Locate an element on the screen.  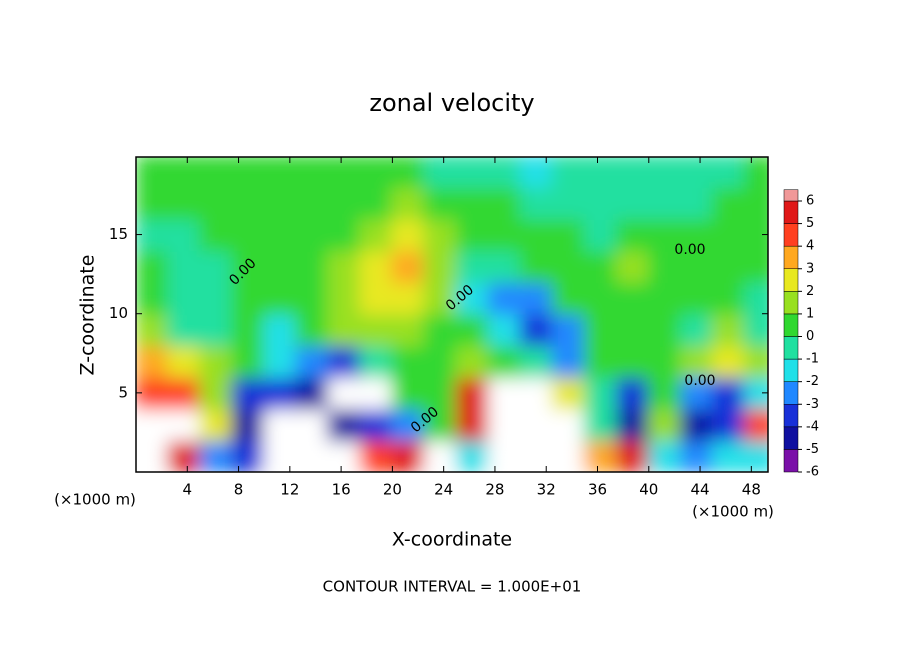
y-tick-label: 5 is located at coordinates (123, 392).